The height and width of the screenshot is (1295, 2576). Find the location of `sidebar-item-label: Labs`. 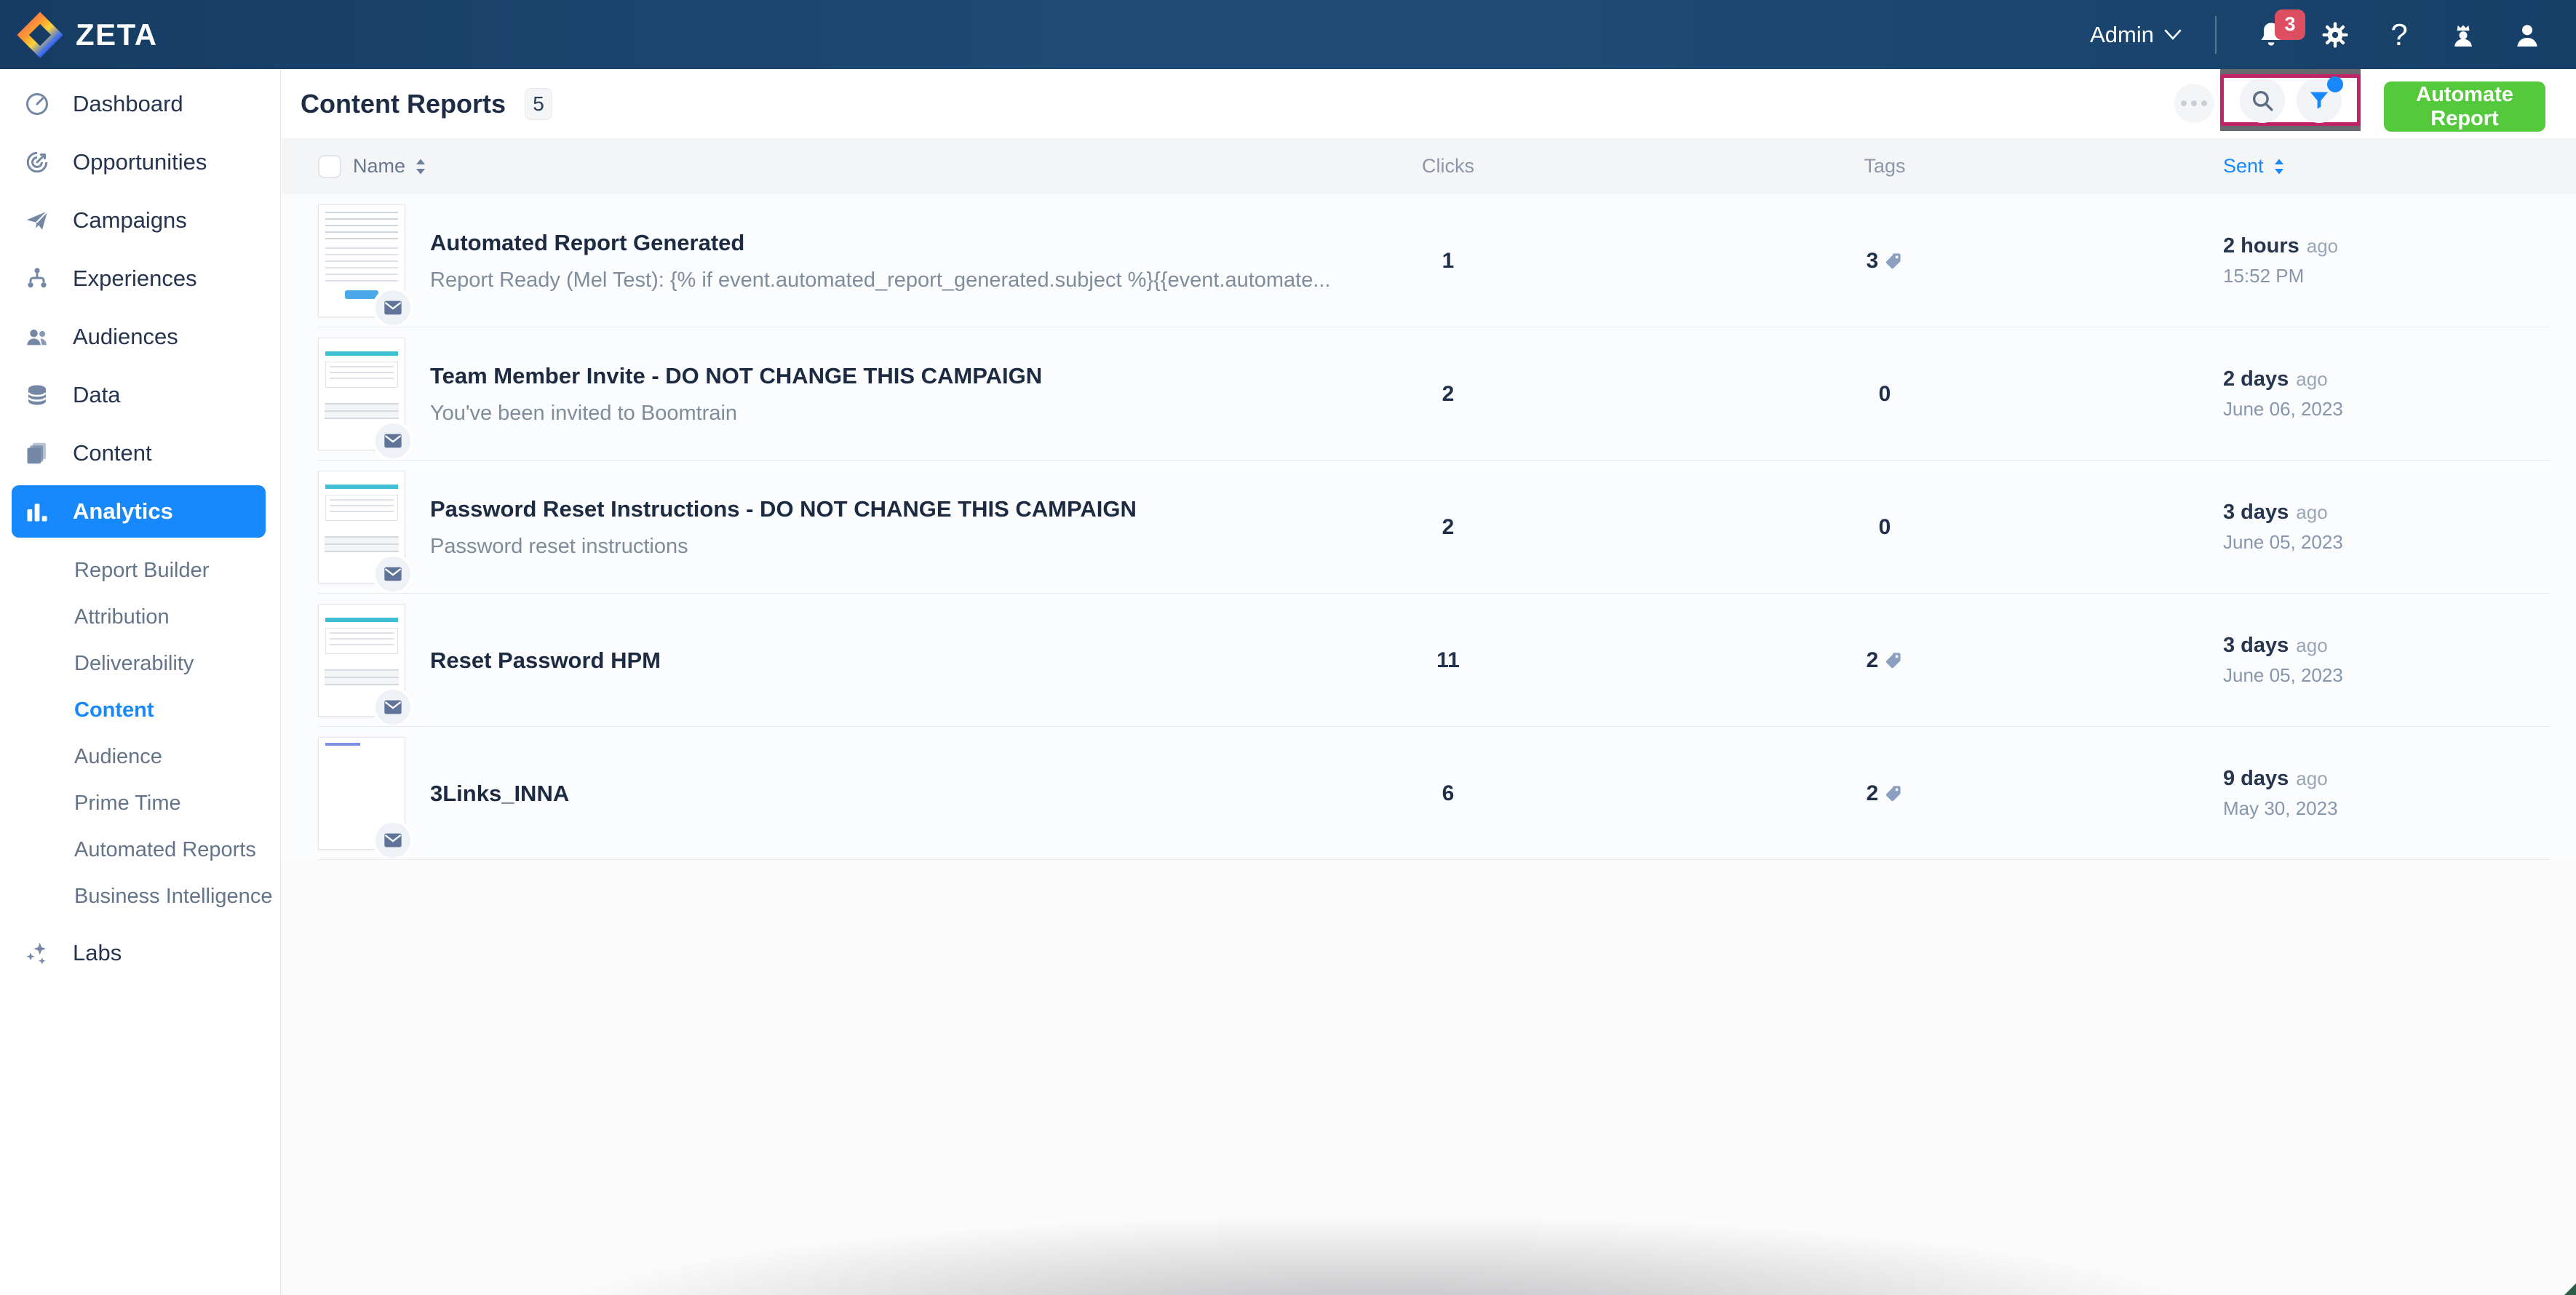

sidebar-item-label: Labs is located at coordinates (97, 952).